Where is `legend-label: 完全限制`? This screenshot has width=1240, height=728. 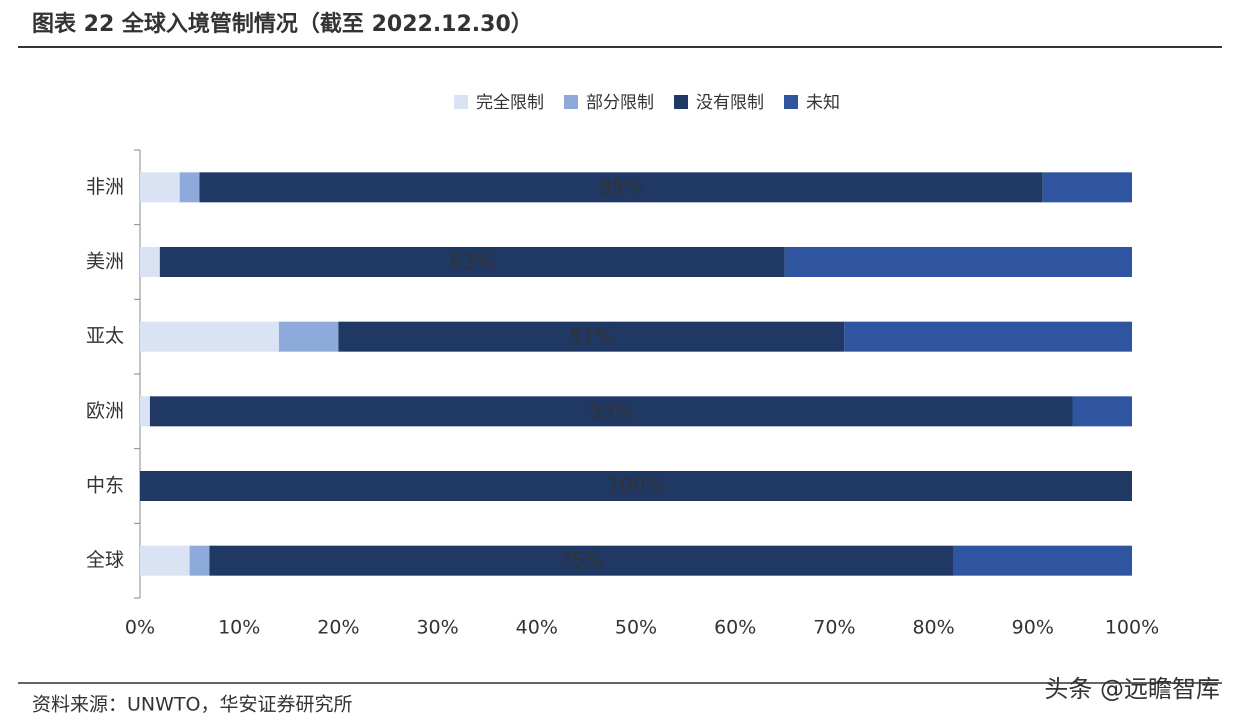
legend-label: 完全限制 is located at coordinates (510, 103).